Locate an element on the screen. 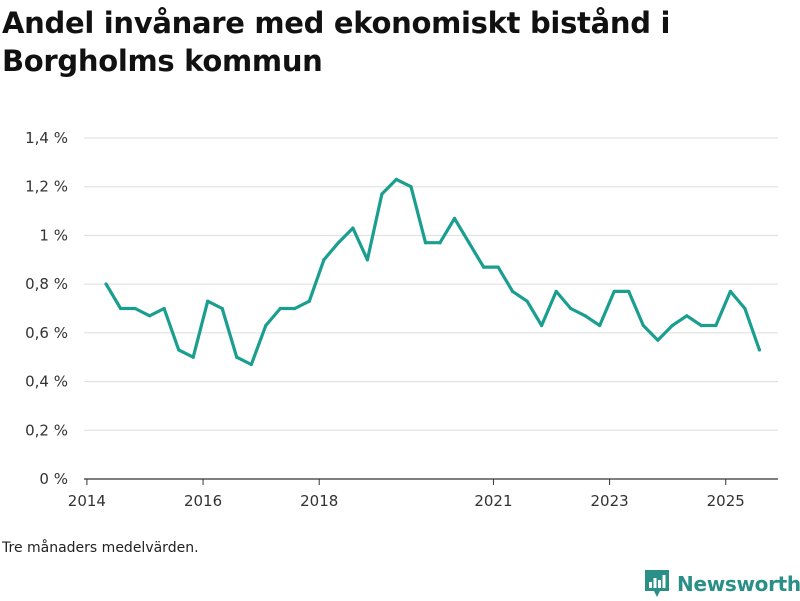 The height and width of the screenshot is (601, 800). y-tick-label: 1 % is located at coordinates (53, 235).